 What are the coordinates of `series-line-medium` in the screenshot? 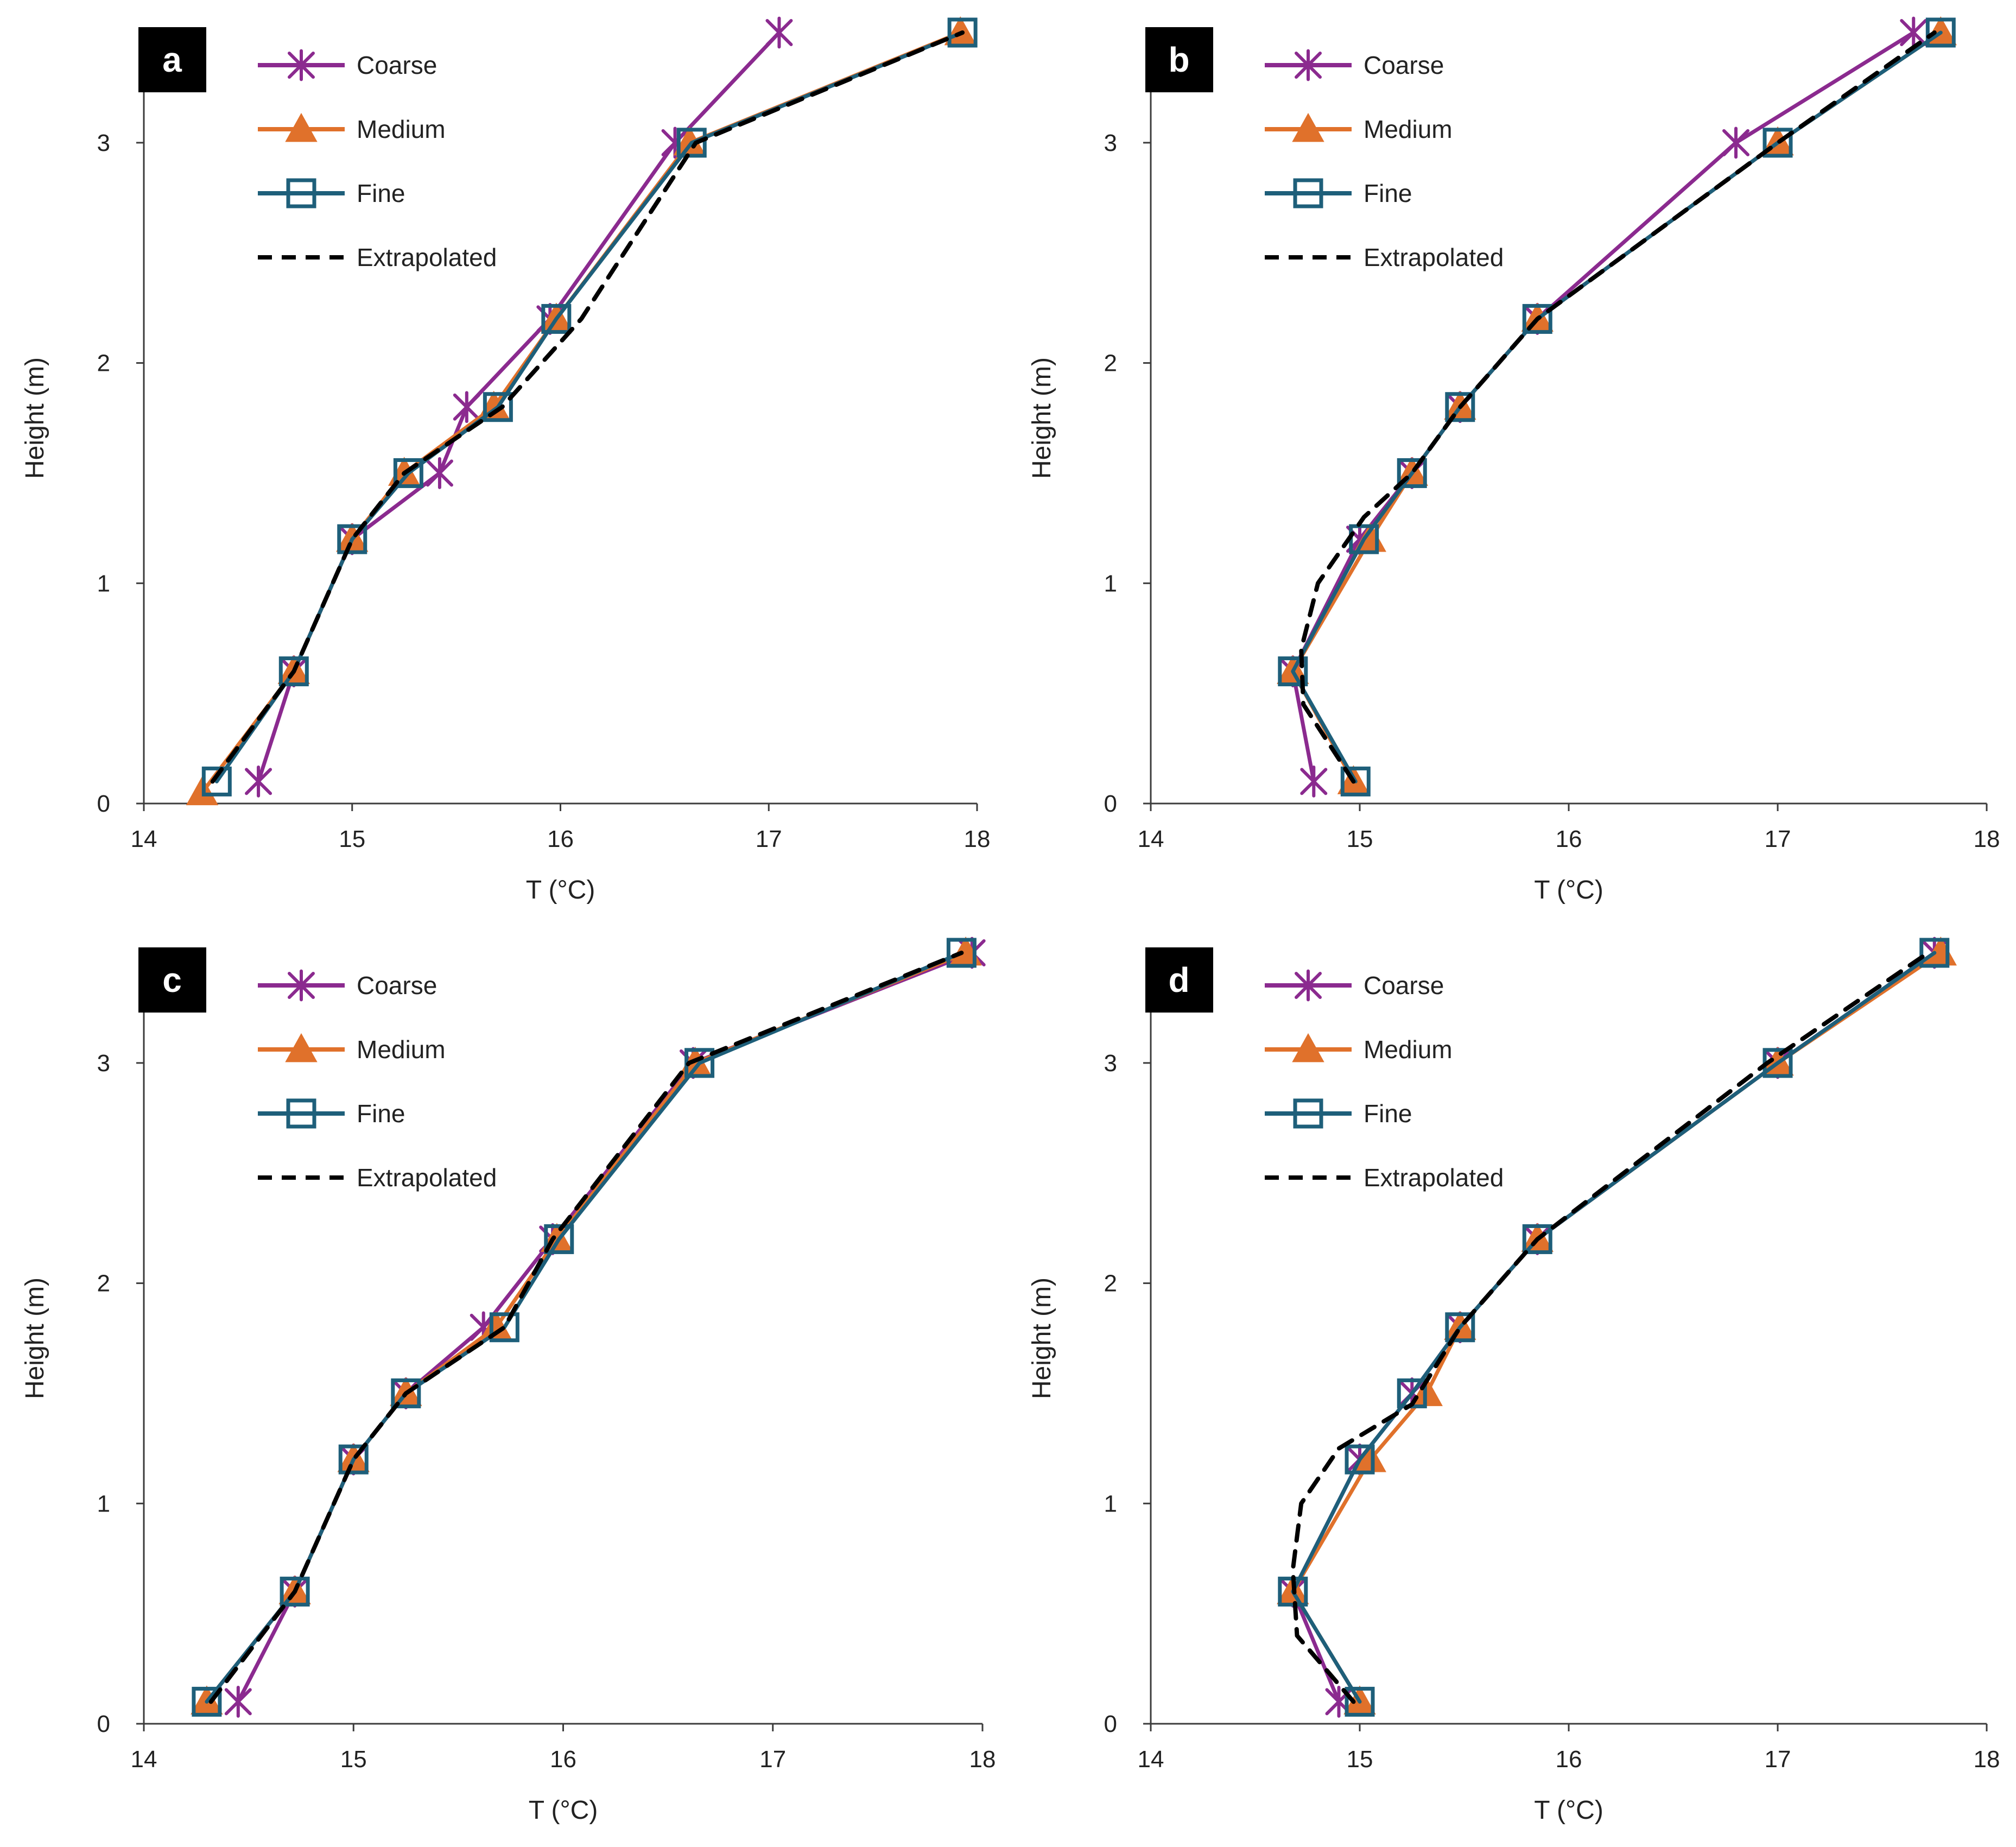 It's located at (1617, 406).